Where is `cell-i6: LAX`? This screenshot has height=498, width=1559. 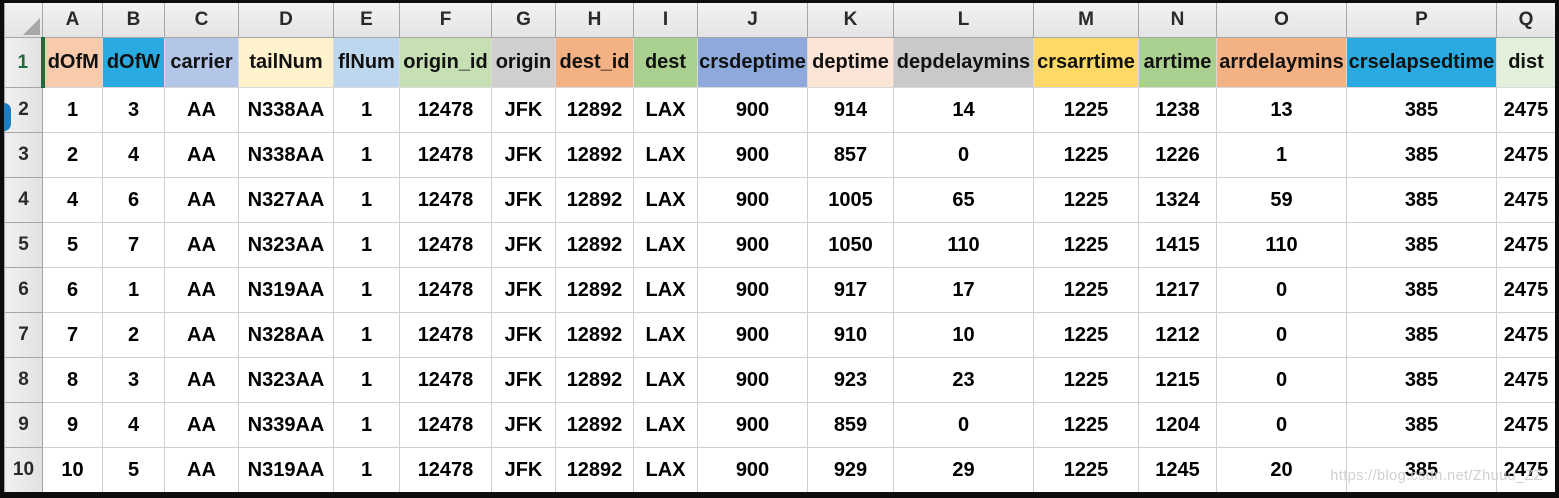
cell-i6: LAX is located at coordinates (665, 290).